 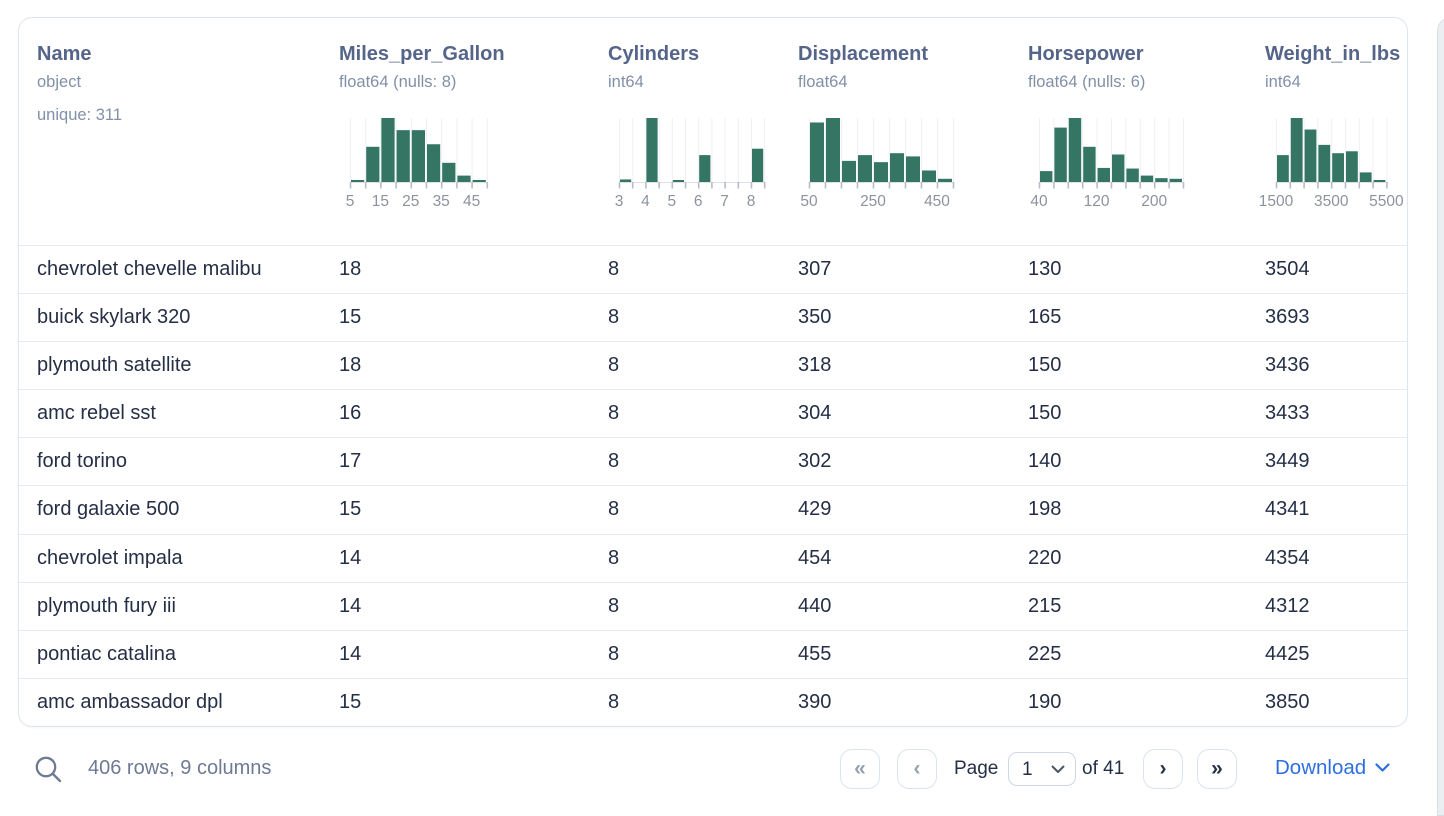 What do you see at coordinates (350, 365) in the screenshot?
I see `table-cell: 18` at bounding box center [350, 365].